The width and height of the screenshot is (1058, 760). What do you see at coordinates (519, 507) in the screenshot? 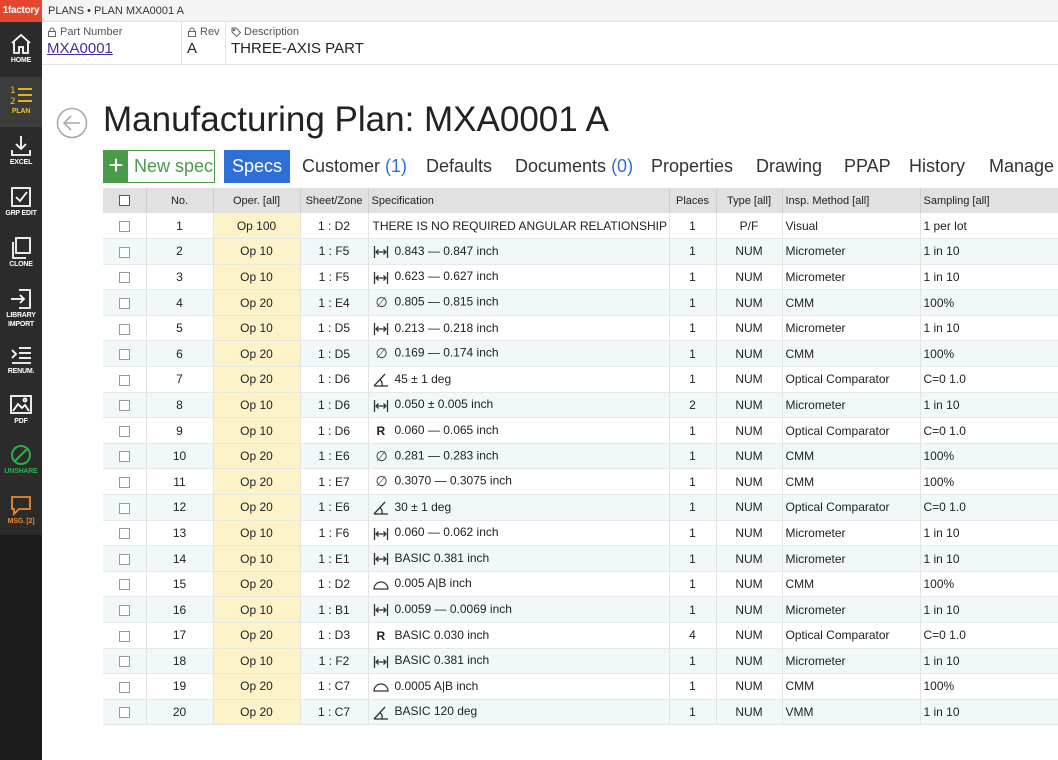
I see `cell-specification: 30 ± 1 deg` at bounding box center [519, 507].